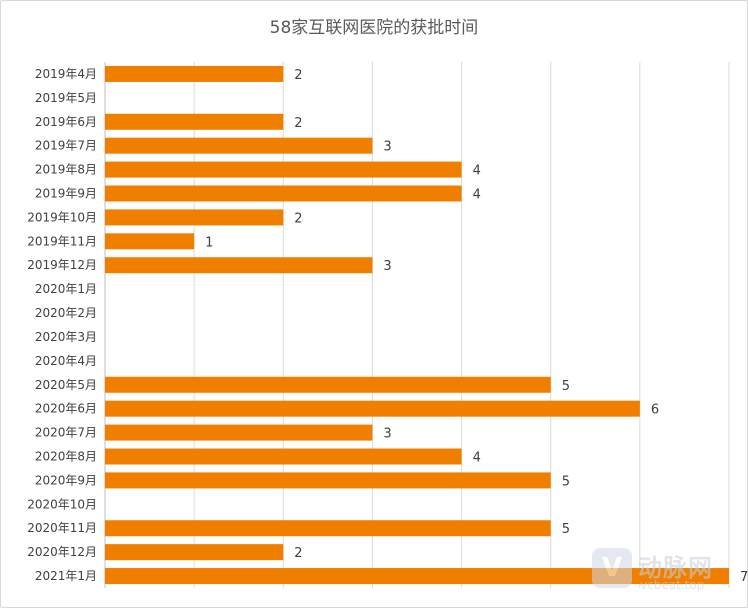 The height and width of the screenshot is (608, 748). I want to click on category-label: 2020年4月, so click(66, 361).